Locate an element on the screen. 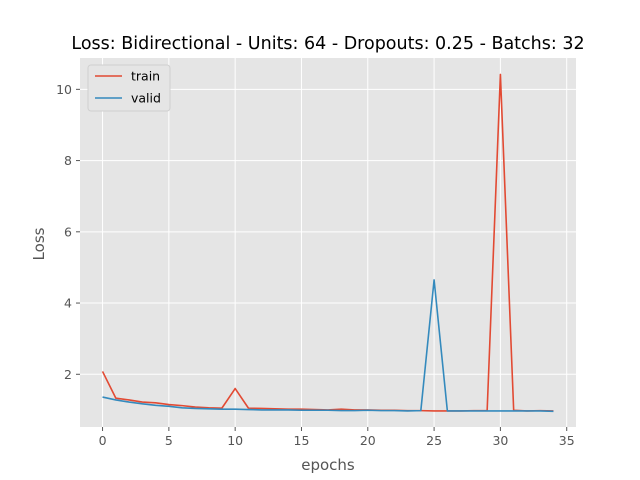 This screenshot has height=480, width=640. x-tick-label: 10 is located at coordinates (235, 440).